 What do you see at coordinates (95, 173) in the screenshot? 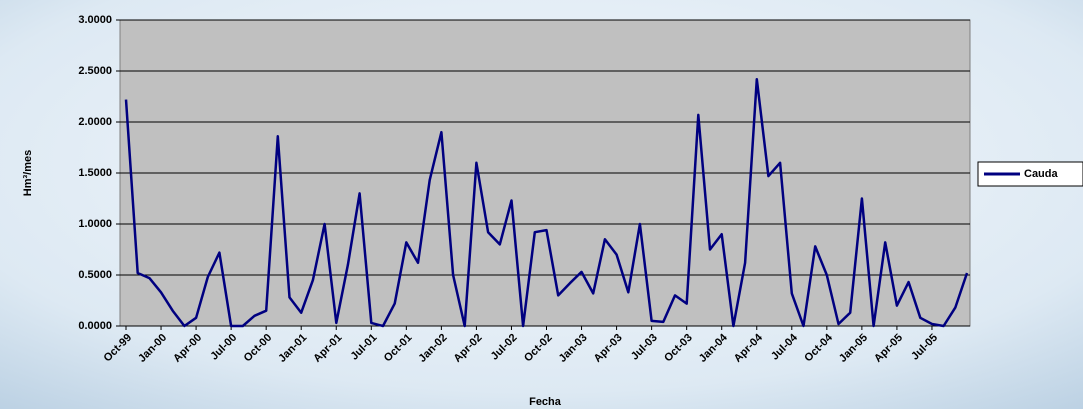
I see `y-tick-label: 1.5000` at bounding box center [95, 173].